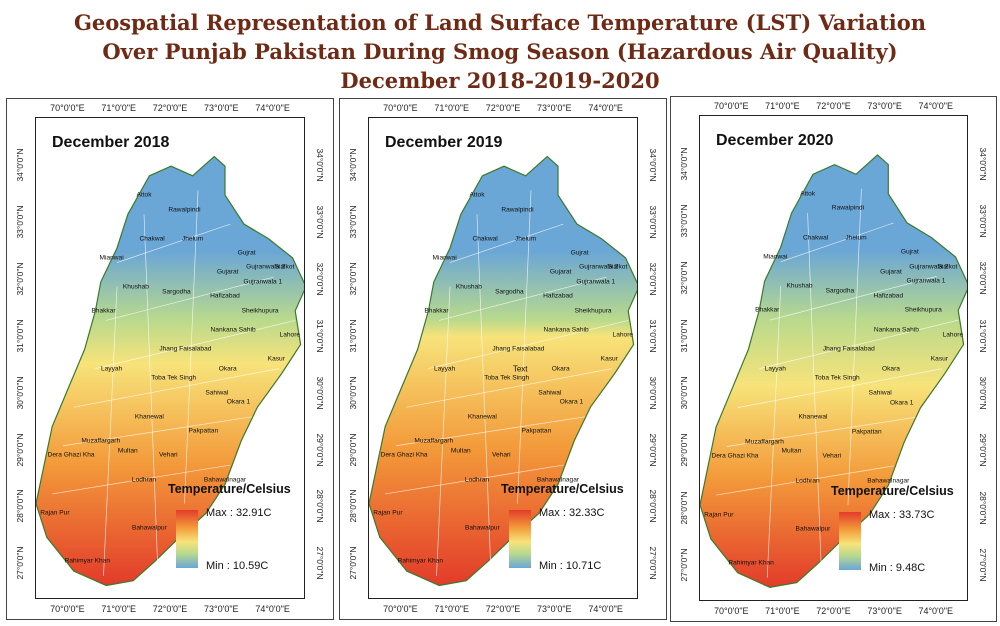 This screenshot has height=626, width=1000. Describe the element at coordinates (572, 513) in the screenshot. I see `legend-max-label: Max : 32.33C` at that location.